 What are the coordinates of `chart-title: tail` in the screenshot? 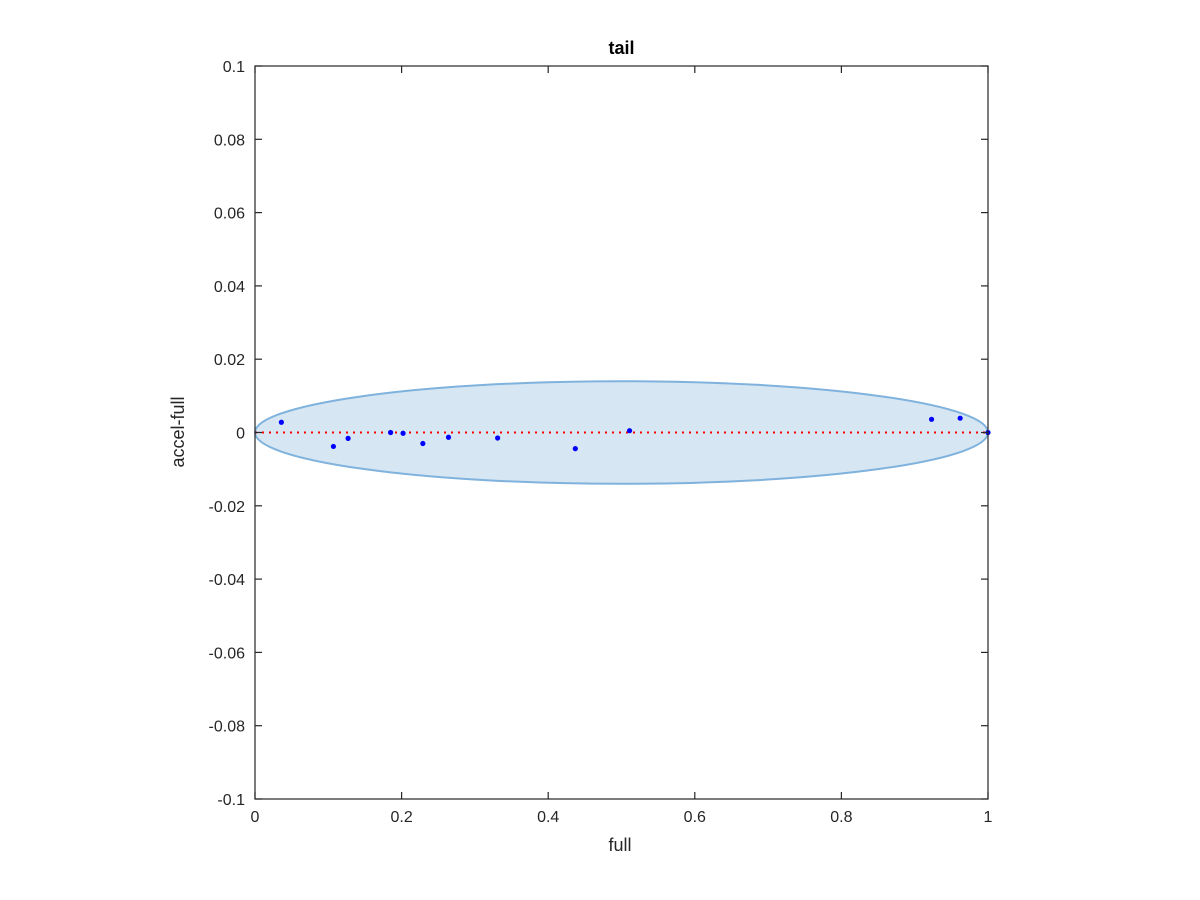 It's located at (621, 48).